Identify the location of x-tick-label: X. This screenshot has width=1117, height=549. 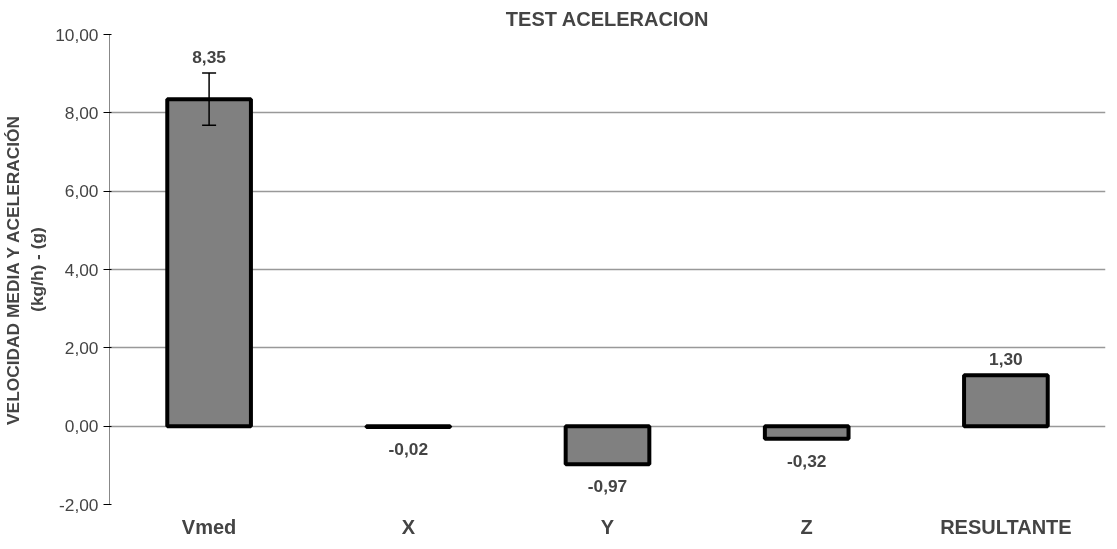
(408, 526).